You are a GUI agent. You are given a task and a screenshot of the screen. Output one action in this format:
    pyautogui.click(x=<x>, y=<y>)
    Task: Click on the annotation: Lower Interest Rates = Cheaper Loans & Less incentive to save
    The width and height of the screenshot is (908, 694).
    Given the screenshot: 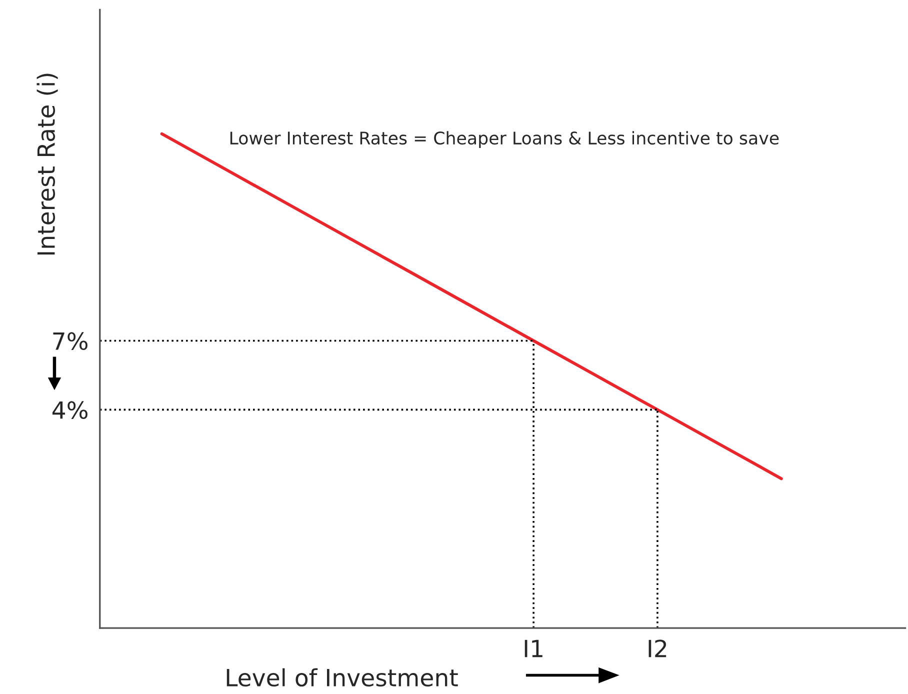 What is the action you would take?
    pyautogui.click(x=504, y=139)
    